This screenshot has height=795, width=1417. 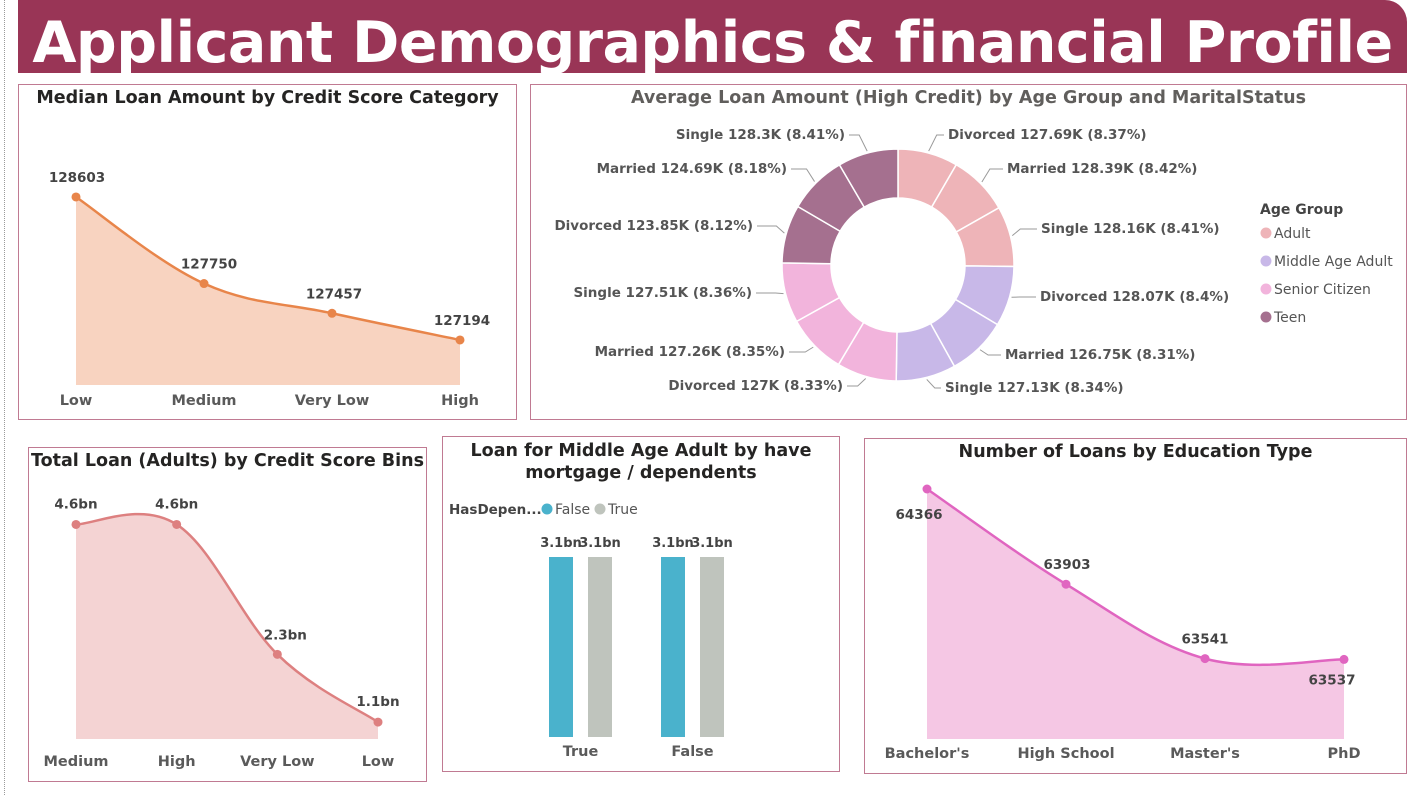 What do you see at coordinates (460, 401) in the screenshot?
I see `x-tick-label: High` at bounding box center [460, 401].